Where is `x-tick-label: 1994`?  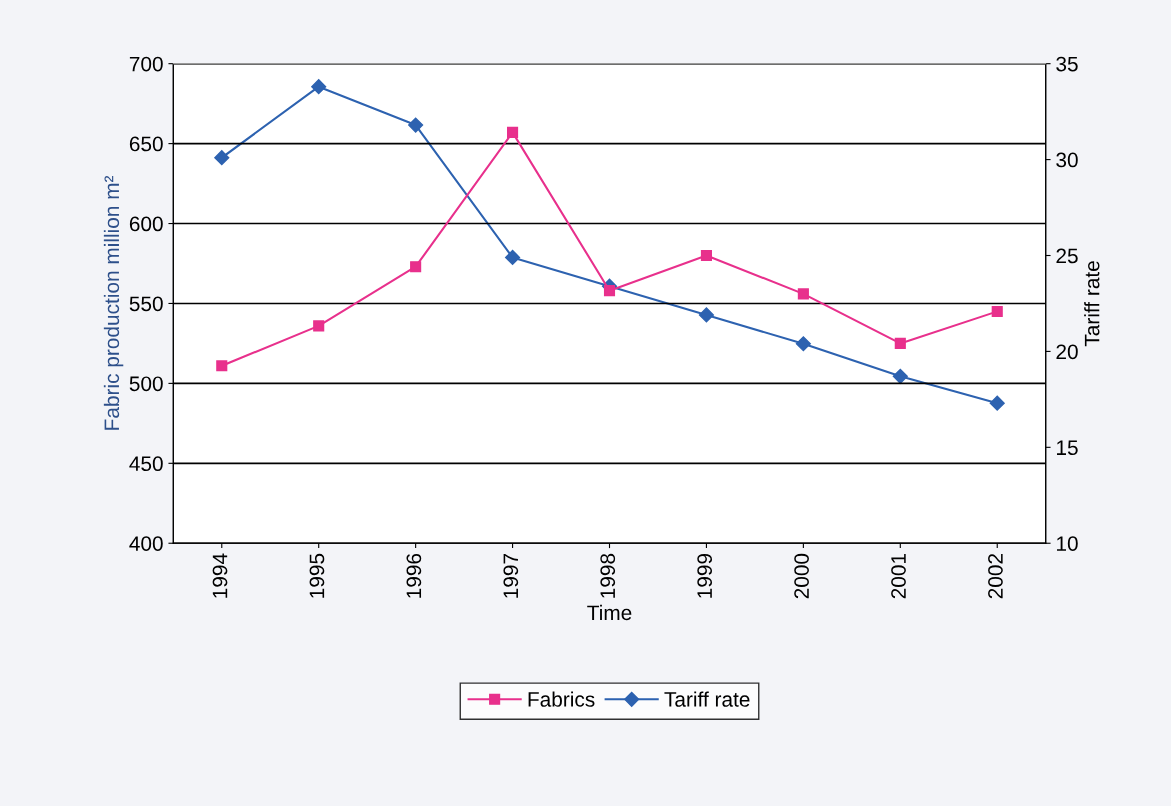 x-tick-label: 1994 is located at coordinates (220, 575).